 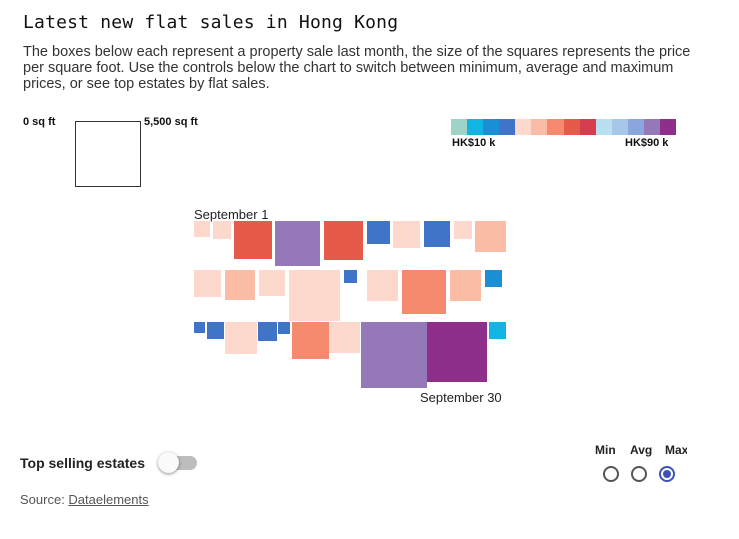 I want to click on radio-label-avg: Avg, so click(x=641, y=450).